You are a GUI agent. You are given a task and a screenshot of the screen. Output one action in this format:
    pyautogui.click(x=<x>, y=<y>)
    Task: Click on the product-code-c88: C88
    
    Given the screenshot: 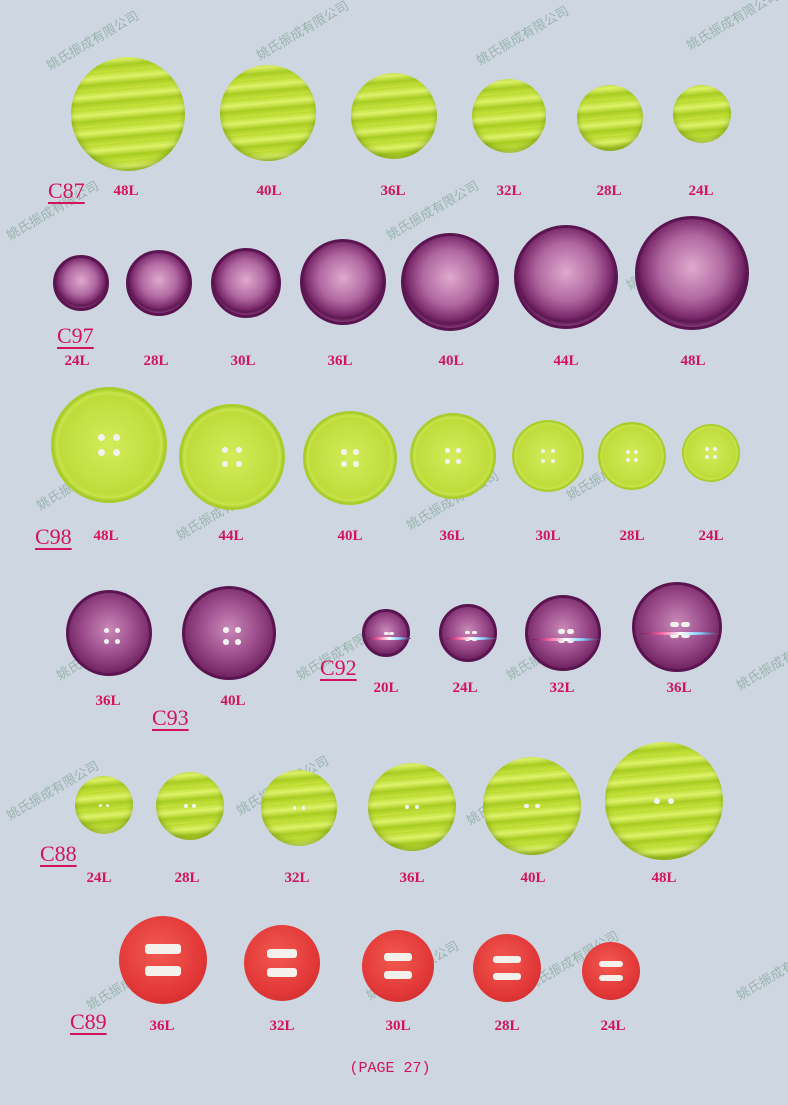 What is the action you would take?
    pyautogui.click(x=58, y=853)
    